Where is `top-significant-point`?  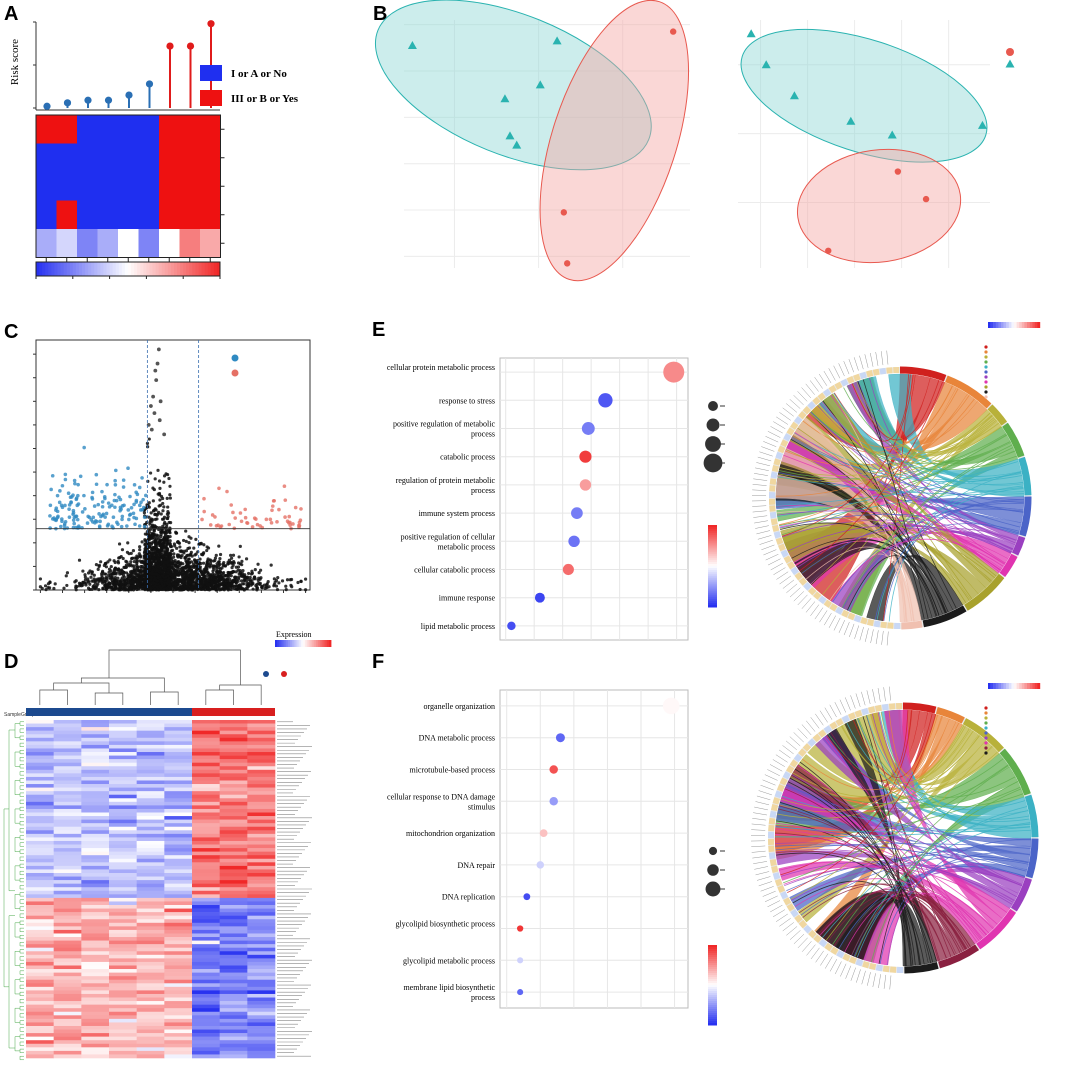
top-significant-point is located at coordinates (160, 401).